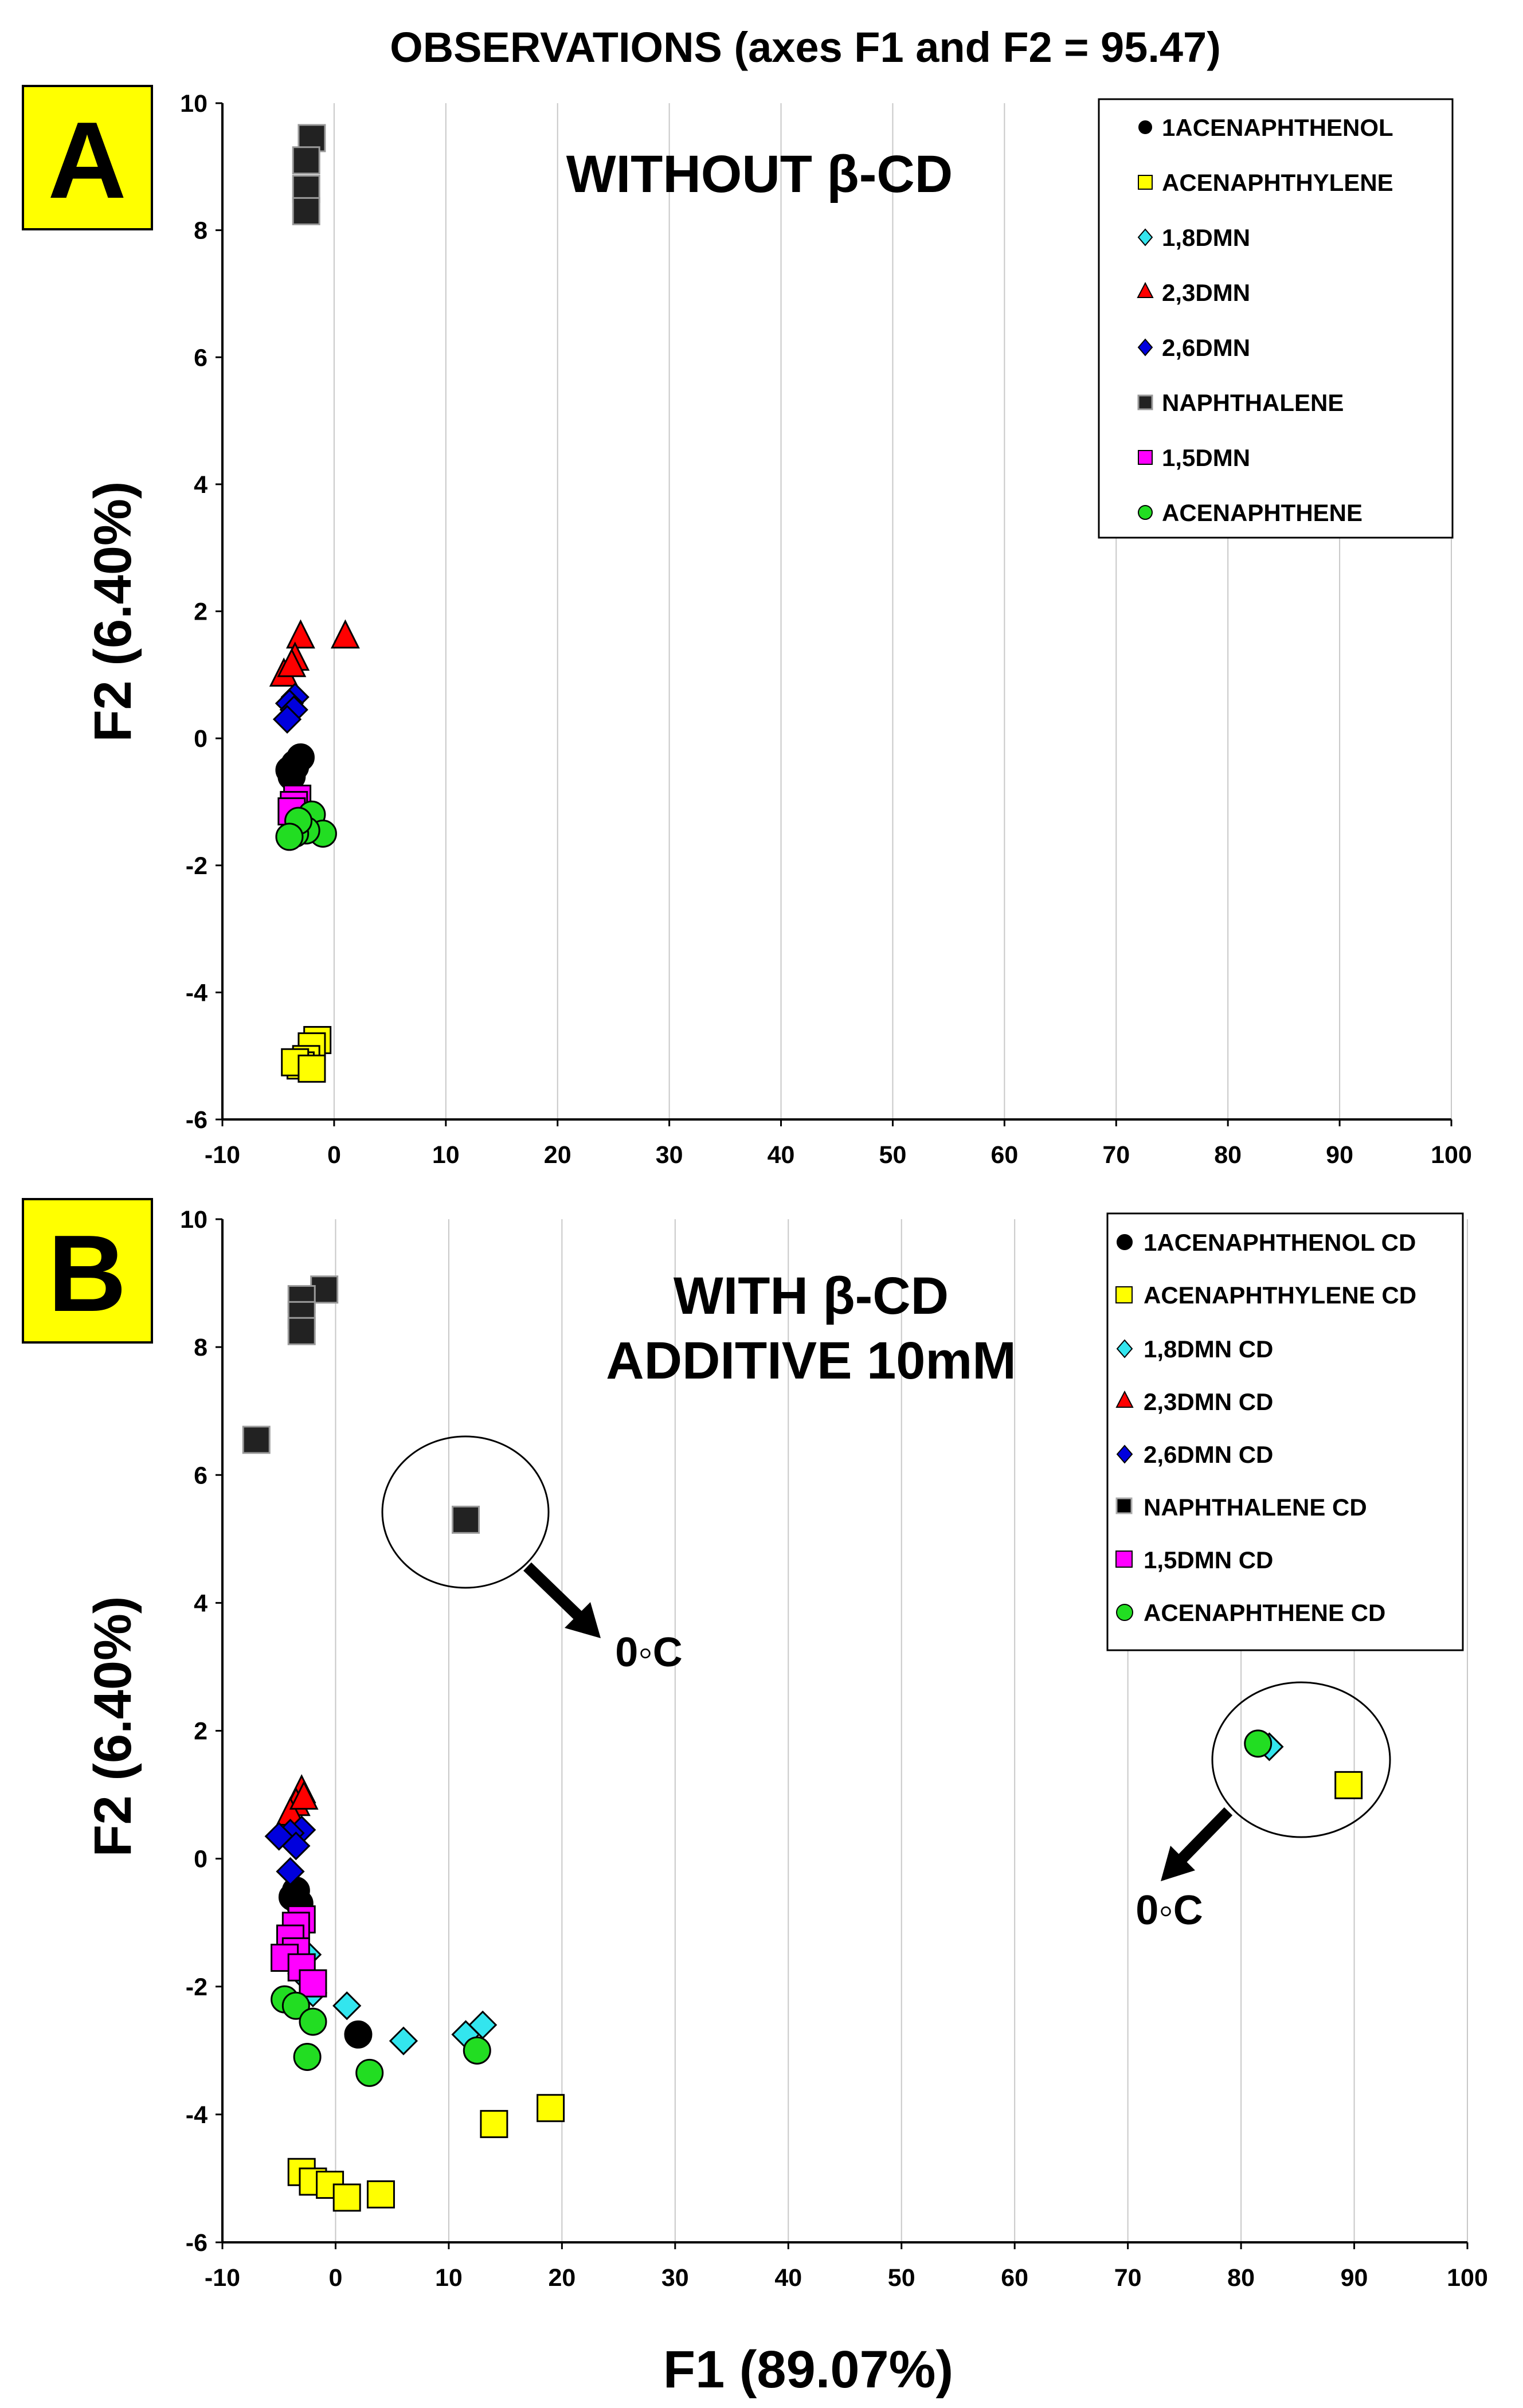 This screenshot has height=2408, width=1523. Describe the element at coordinates (193, 104) in the screenshot. I see `panel-a-y-tick-label: 10` at that location.